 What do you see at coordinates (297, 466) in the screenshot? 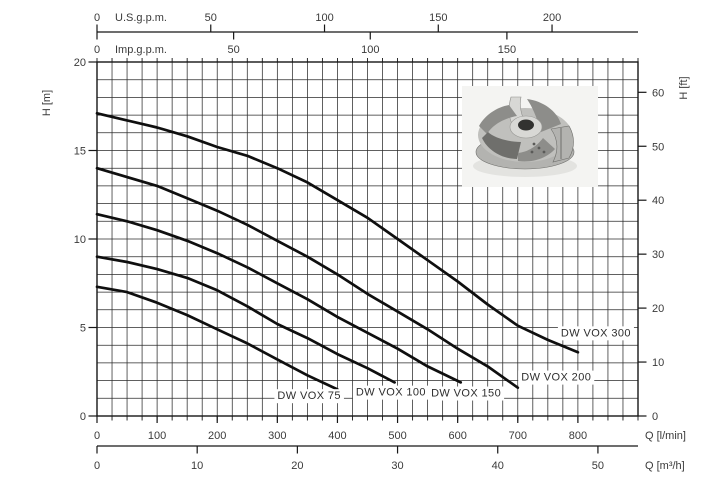
I see `q-m3h-tick-label: 20` at bounding box center [297, 466].